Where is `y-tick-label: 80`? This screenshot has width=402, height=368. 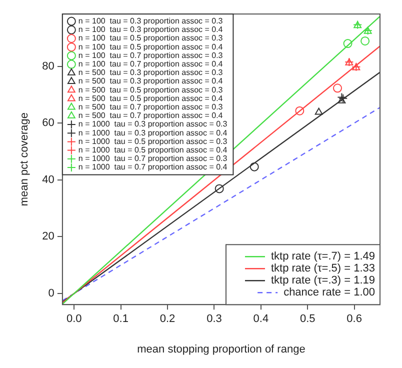
y-tick-label: 80 is located at coordinates (48, 66).